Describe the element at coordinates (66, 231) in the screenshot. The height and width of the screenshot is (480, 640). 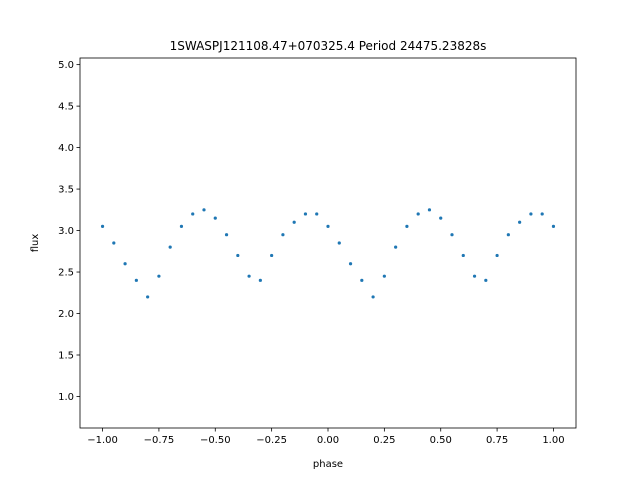
I see `y-tick-label: 3.0` at that location.